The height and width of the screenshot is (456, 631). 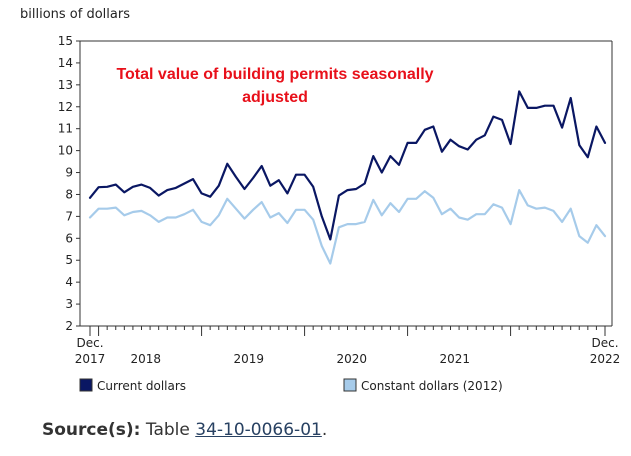 What do you see at coordinates (141, 386) in the screenshot?
I see `legend-label-current-dollars: Current dollars` at bounding box center [141, 386].